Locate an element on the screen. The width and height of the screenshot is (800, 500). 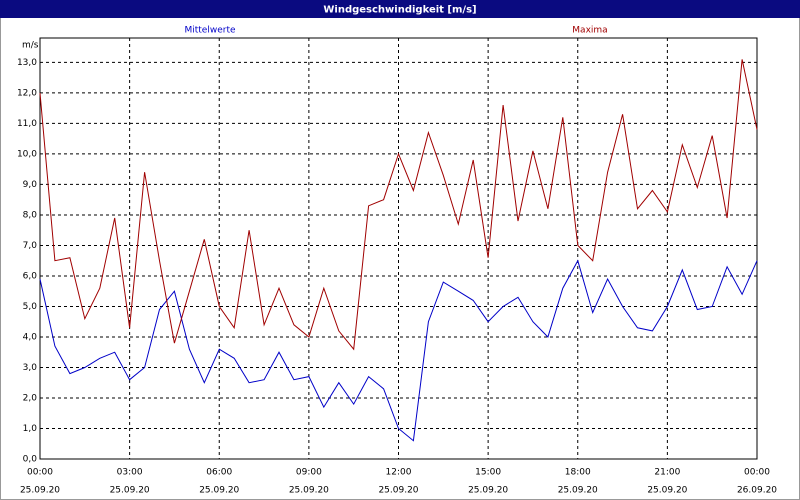
y-tick-label: 10,0 is located at coordinates (27, 154).